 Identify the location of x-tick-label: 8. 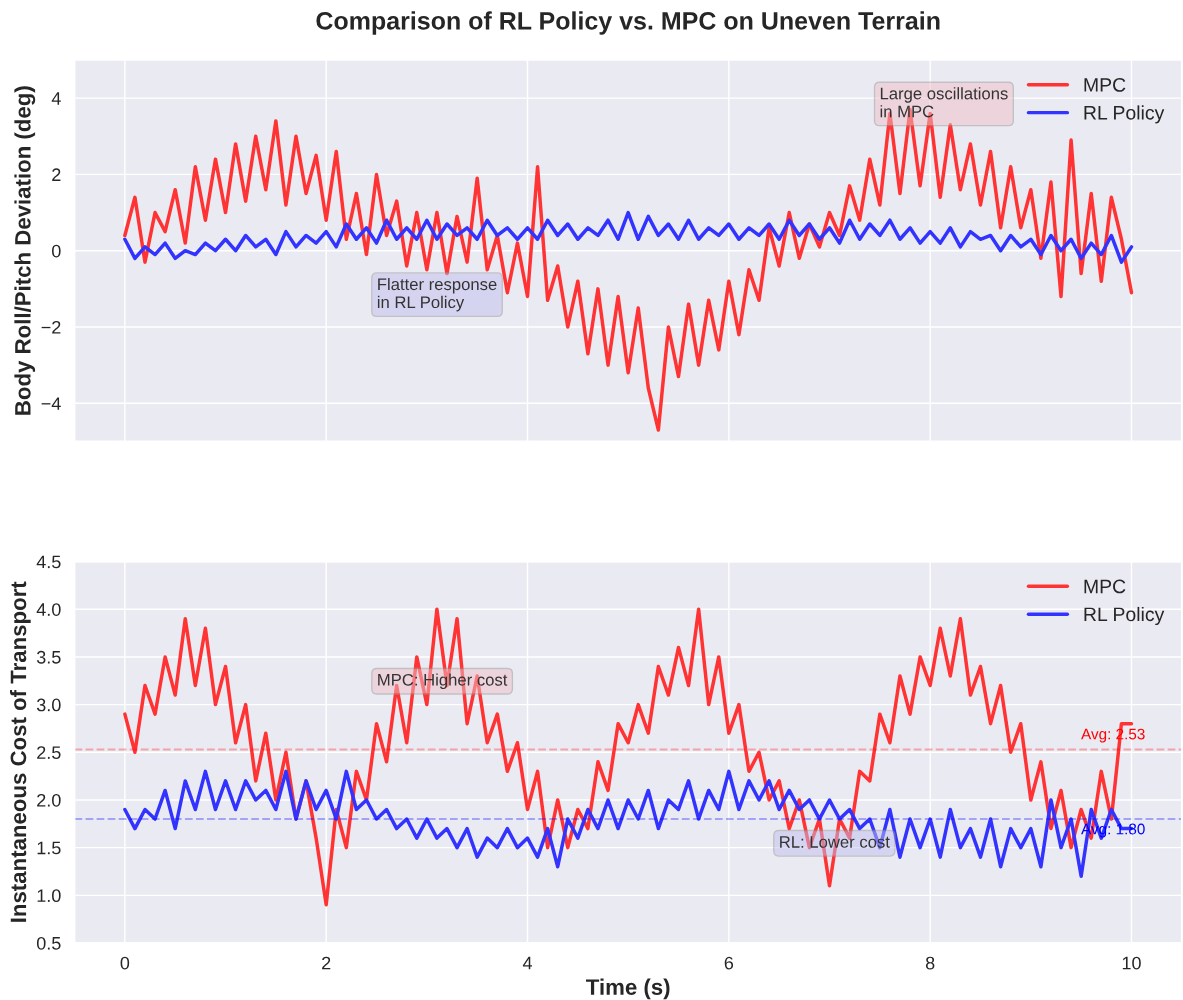
(930, 963).